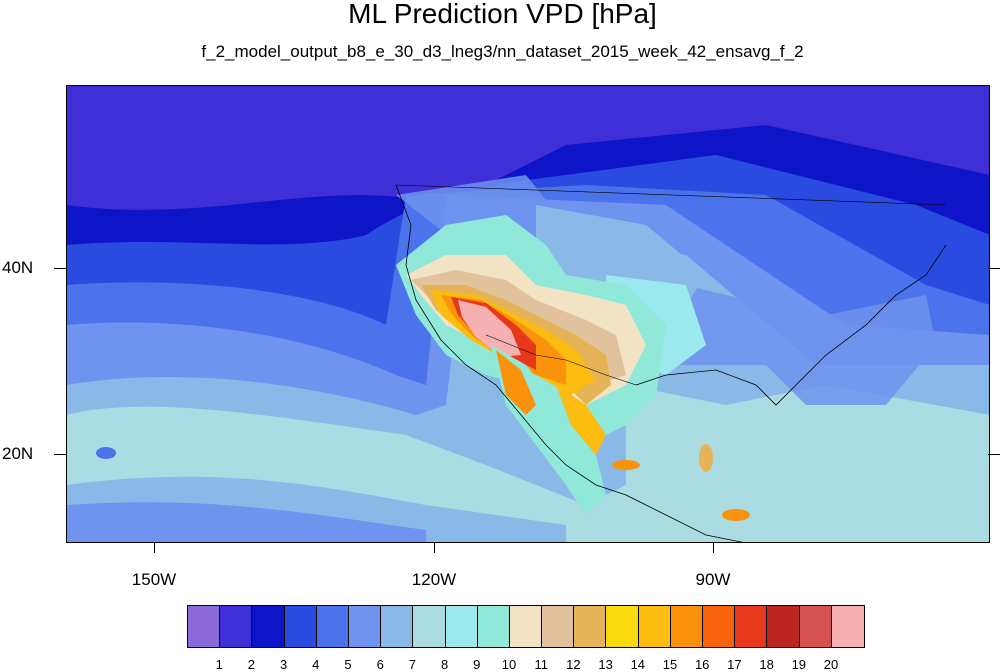 This screenshot has height=672, width=1005. What do you see at coordinates (831, 664) in the screenshot?
I see `colorbar-label: 20` at bounding box center [831, 664].